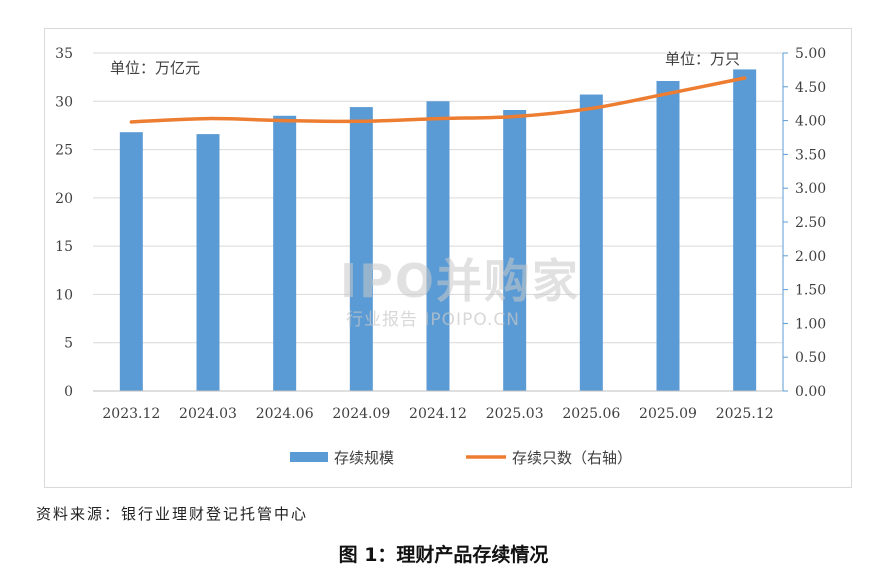 The height and width of the screenshot is (572, 887). What do you see at coordinates (64, 54) in the screenshot?
I see `left-tick-label: 35` at bounding box center [64, 54].